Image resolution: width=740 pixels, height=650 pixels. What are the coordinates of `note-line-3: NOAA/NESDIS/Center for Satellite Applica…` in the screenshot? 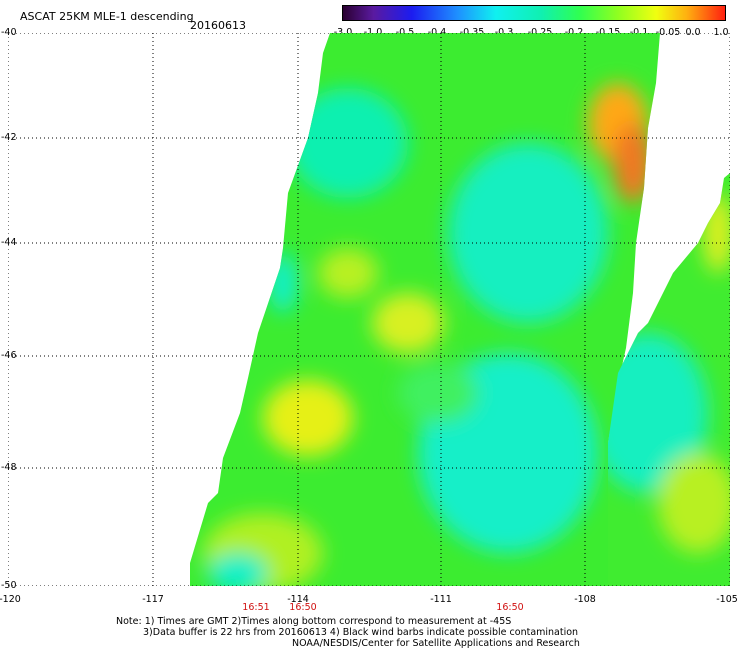 It's located at (436, 643).